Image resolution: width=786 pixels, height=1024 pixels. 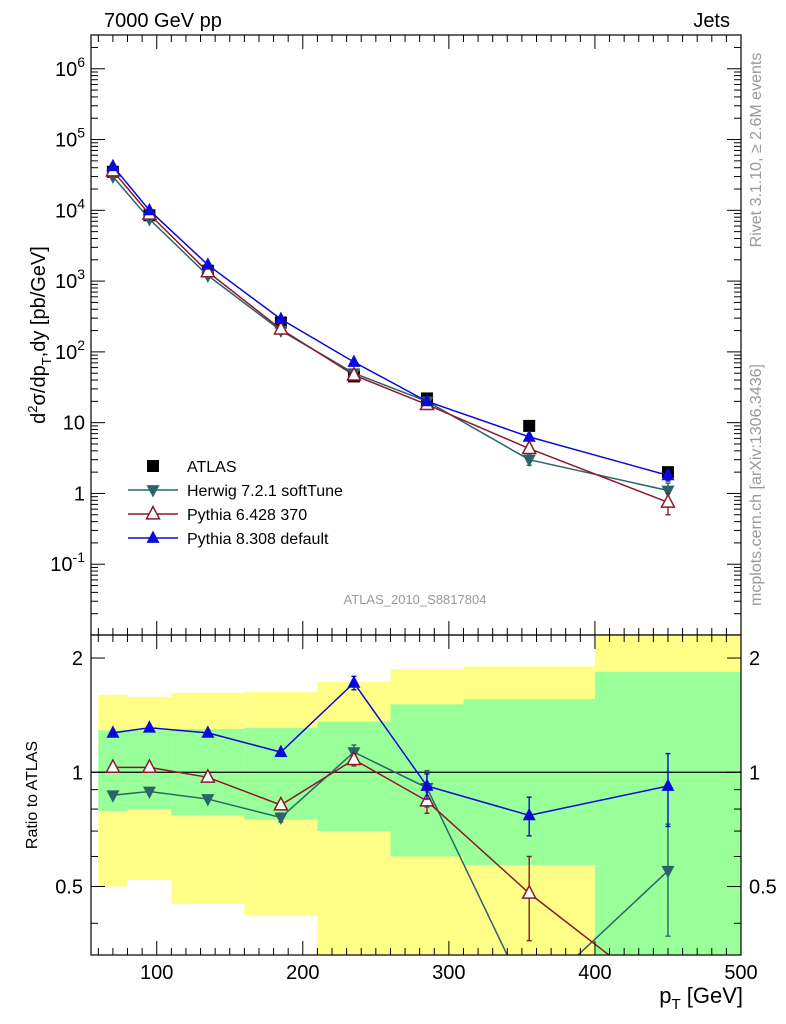 I want to click on ratio-y-tick-label: 0.5, so click(x=69, y=888).